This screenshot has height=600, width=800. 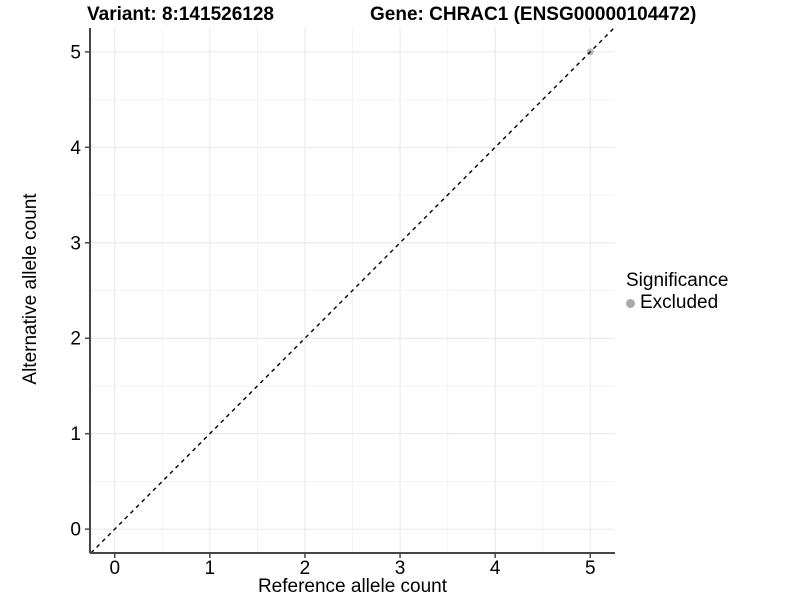 I want to click on legend-item-excluded: Excluded, so click(x=677, y=303).